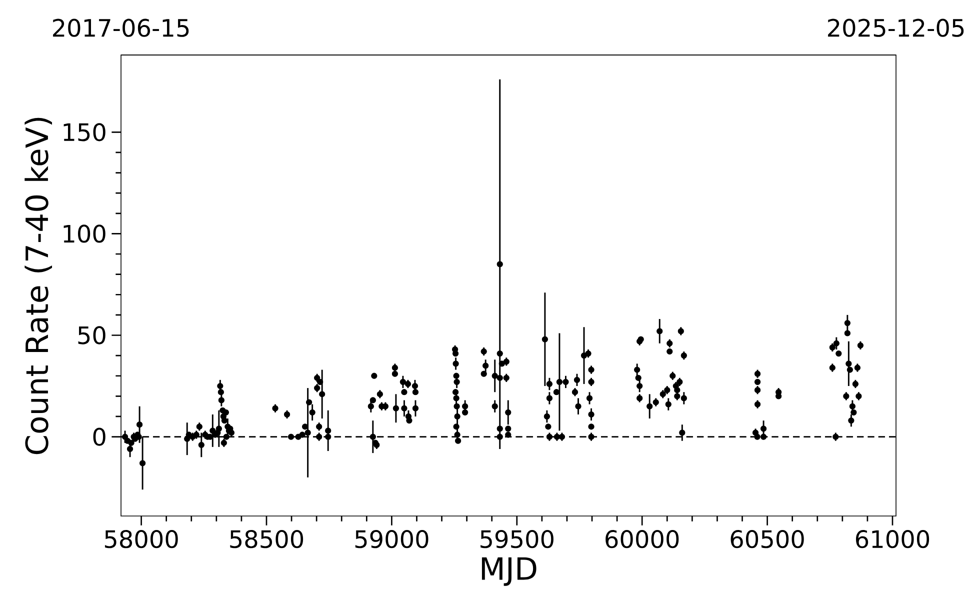 The width and height of the screenshot is (974, 613). What do you see at coordinates (509, 571) in the screenshot?
I see `x-axis-title: MJD` at bounding box center [509, 571].